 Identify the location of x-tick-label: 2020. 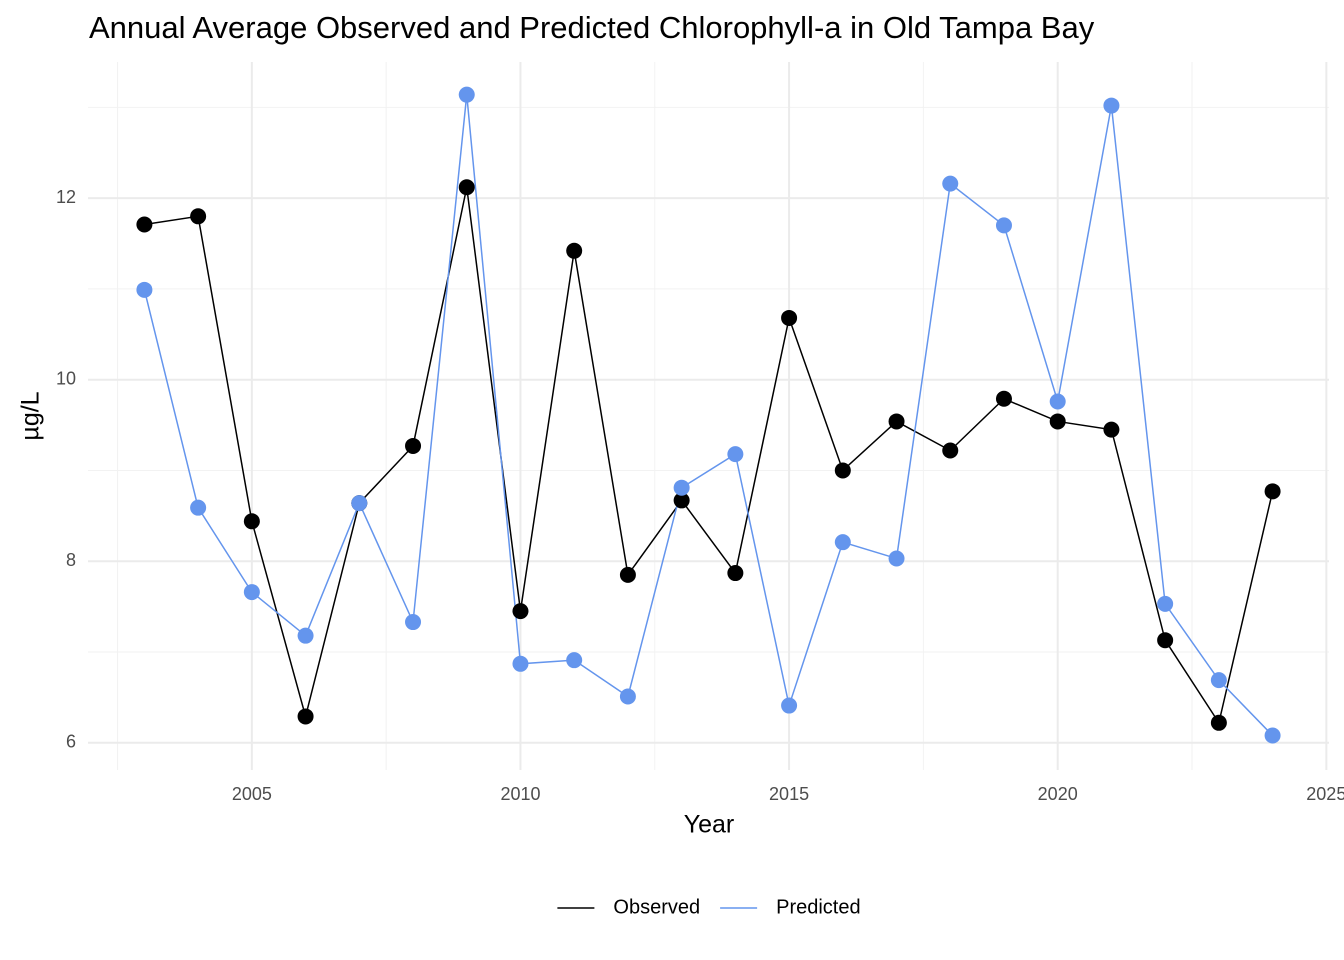
(1058, 794).